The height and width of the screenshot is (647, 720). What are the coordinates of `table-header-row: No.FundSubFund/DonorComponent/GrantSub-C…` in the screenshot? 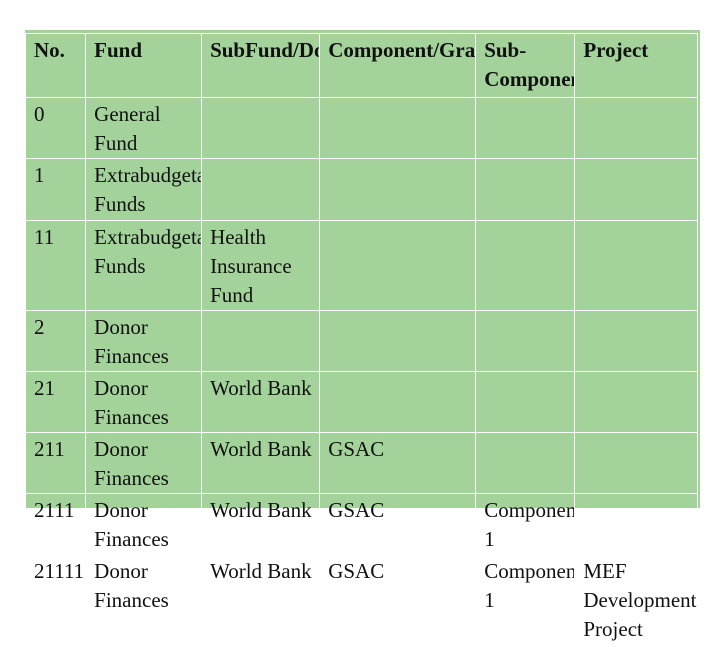 It's located at (361, 65).